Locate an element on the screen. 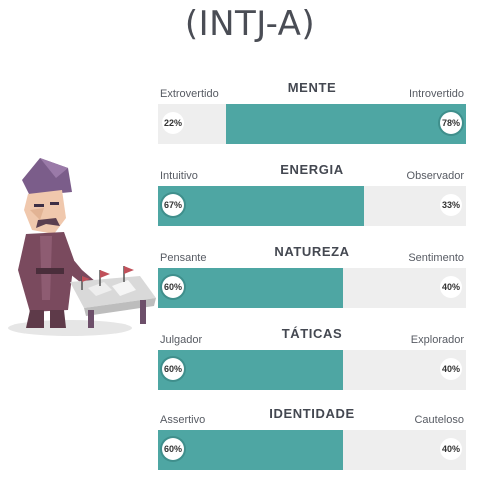  trait-right-label: Observador is located at coordinates (435, 176).